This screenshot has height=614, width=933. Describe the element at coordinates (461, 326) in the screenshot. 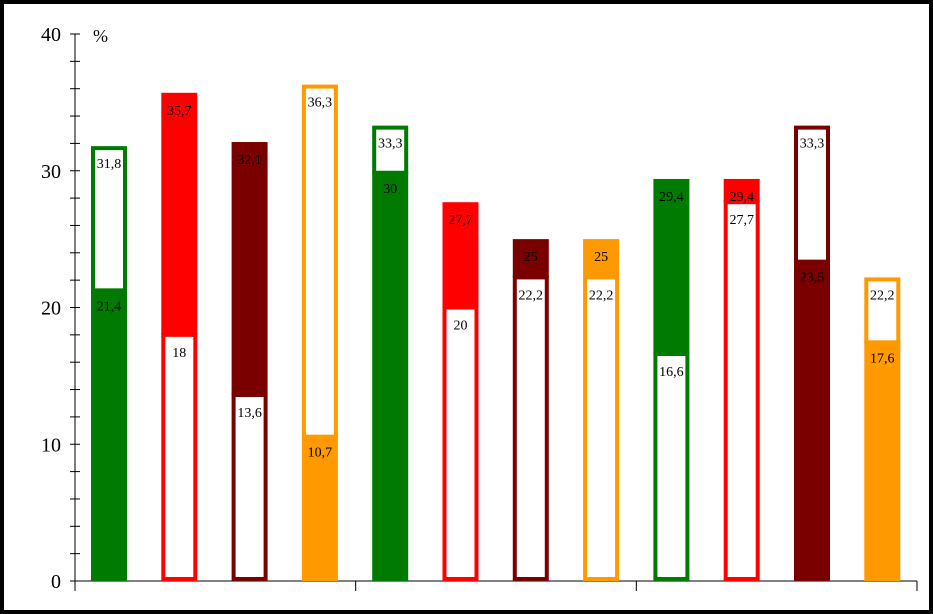

I see `bar-inner-label: 20` at that location.